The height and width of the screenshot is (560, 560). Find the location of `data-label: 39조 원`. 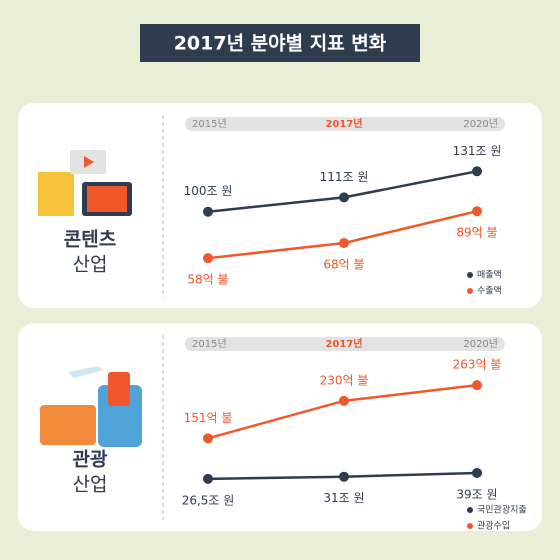

data-label: 39조 원 is located at coordinates (476, 494).